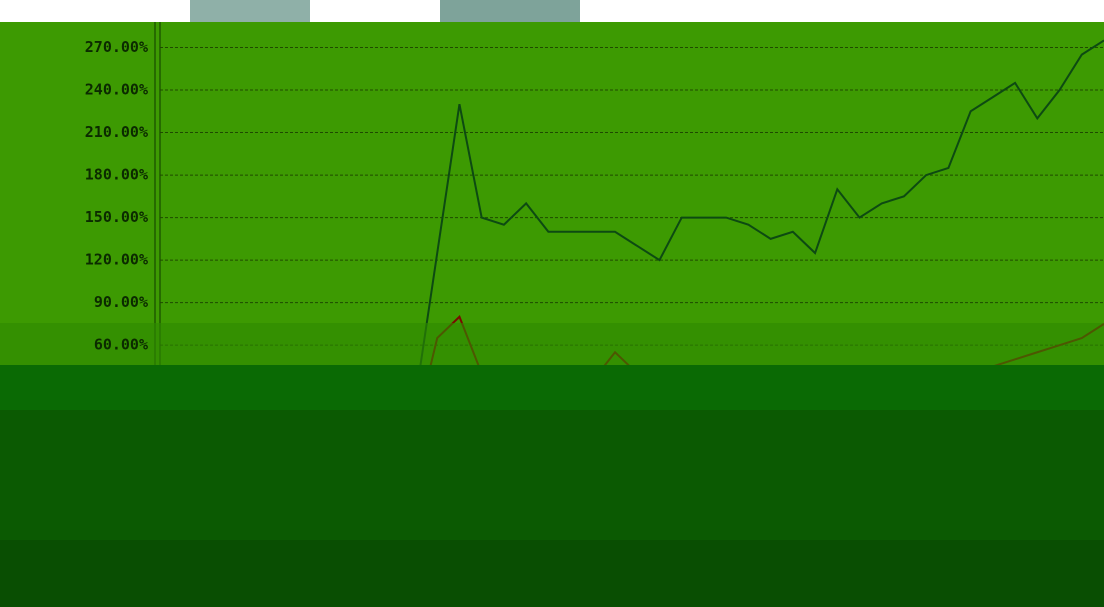 Image resolution: width=1104 pixels, height=607 pixels. What do you see at coordinates (116, 132) in the screenshot?
I see `y-tick-label: 210.00%` at bounding box center [116, 132].